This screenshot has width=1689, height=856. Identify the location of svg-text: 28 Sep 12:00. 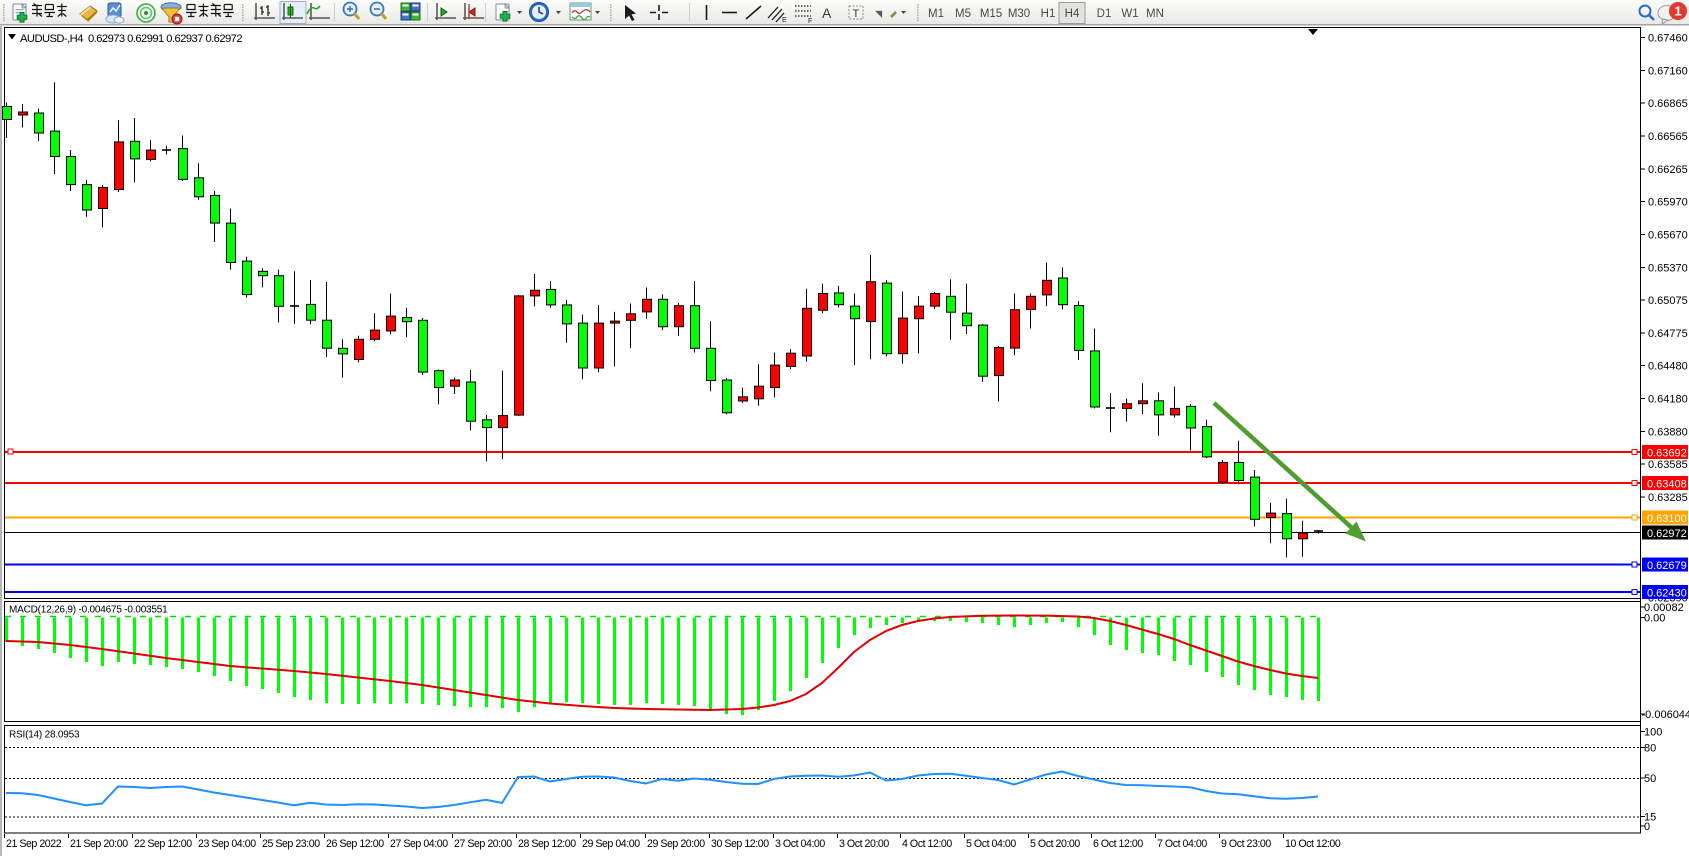
(547, 844).